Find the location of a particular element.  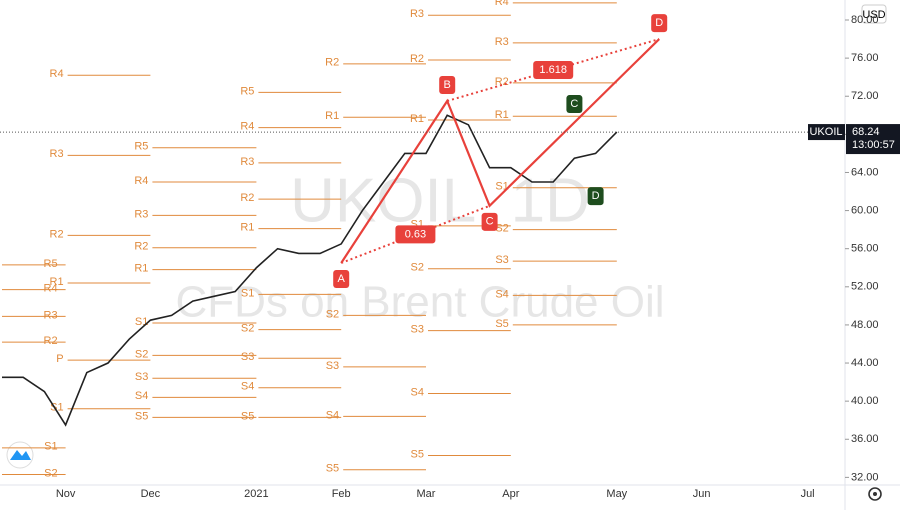

currency: USD is located at coordinates (873, 15).